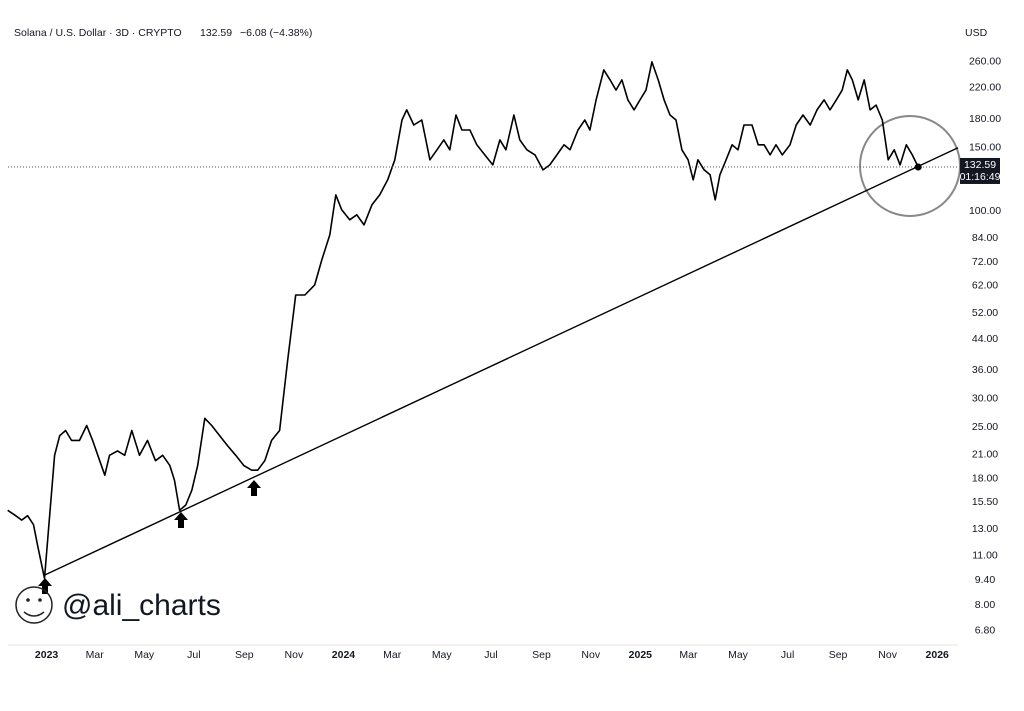 The image size is (1024, 711). Describe the element at coordinates (938, 655) in the screenshot. I see `x-tick-label: 2026` at that location.